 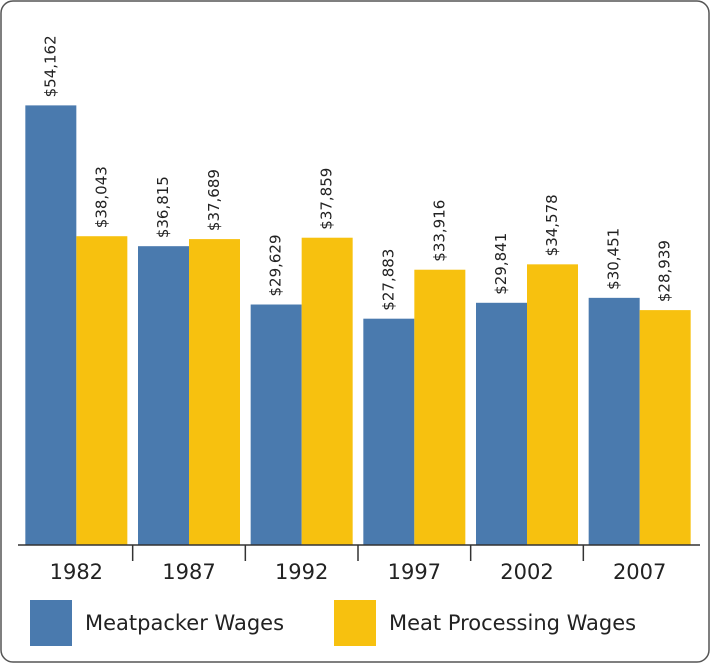 I want to click on data-label: $28,939, so click(x=665, y=271).